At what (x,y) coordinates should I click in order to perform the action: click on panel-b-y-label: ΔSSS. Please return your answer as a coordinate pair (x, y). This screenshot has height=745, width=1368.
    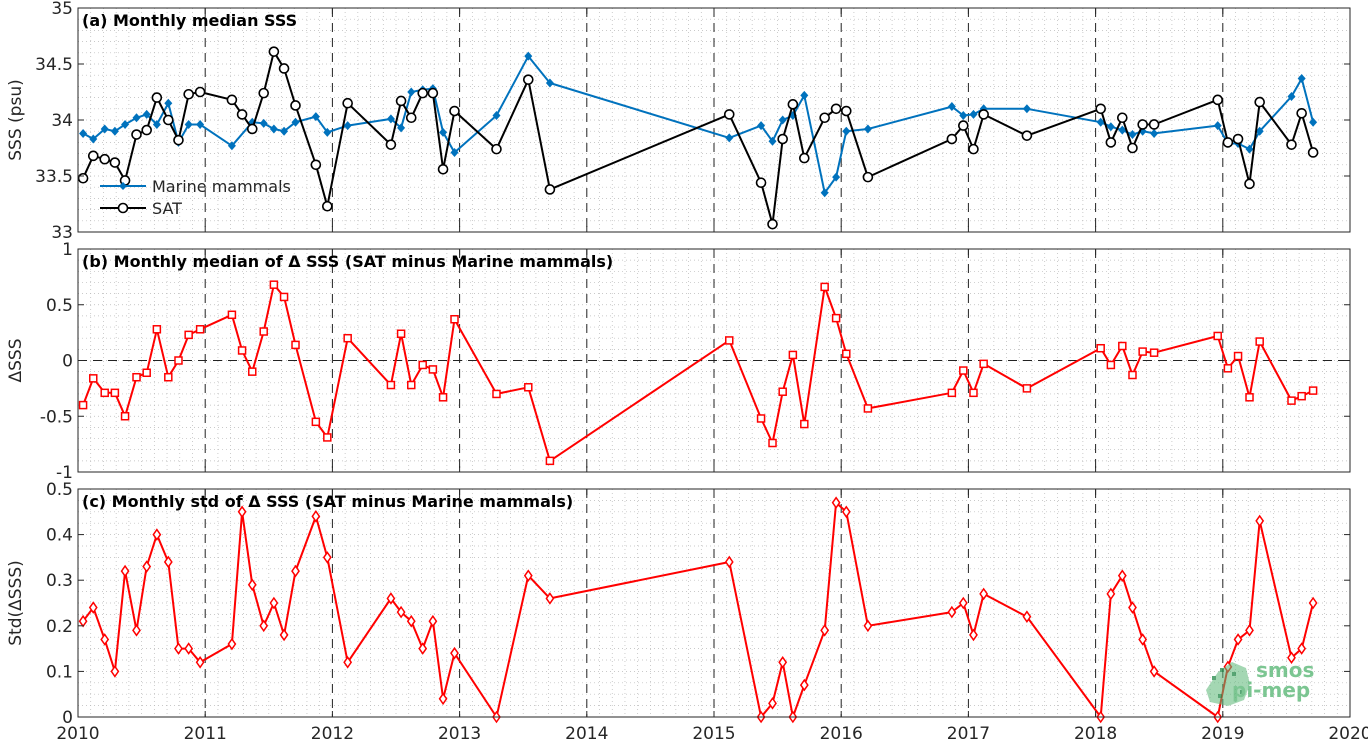
    Looking at the image, I should click on (16, 360).